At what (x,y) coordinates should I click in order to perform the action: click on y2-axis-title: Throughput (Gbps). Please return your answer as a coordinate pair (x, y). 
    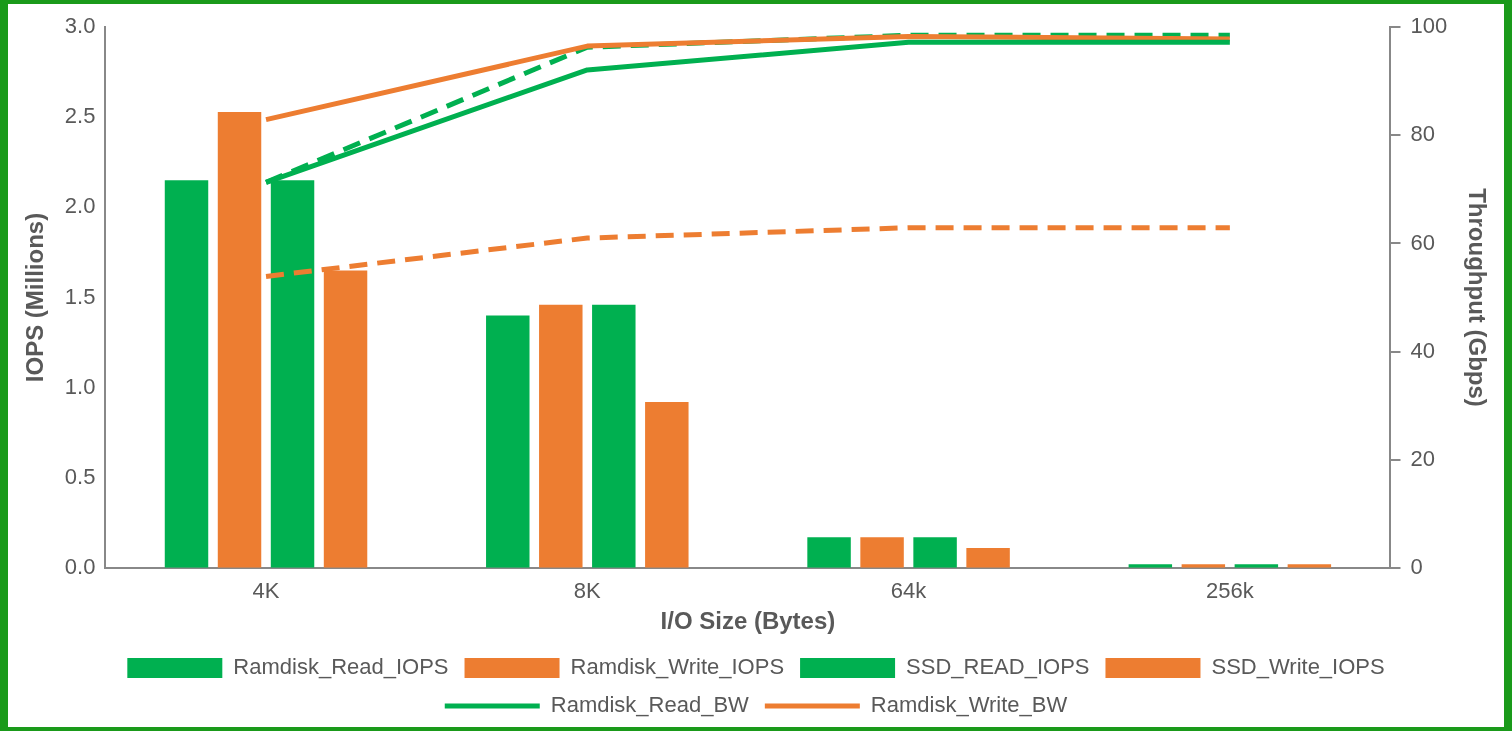
    Looking at the image, I should click on (1477, 297).